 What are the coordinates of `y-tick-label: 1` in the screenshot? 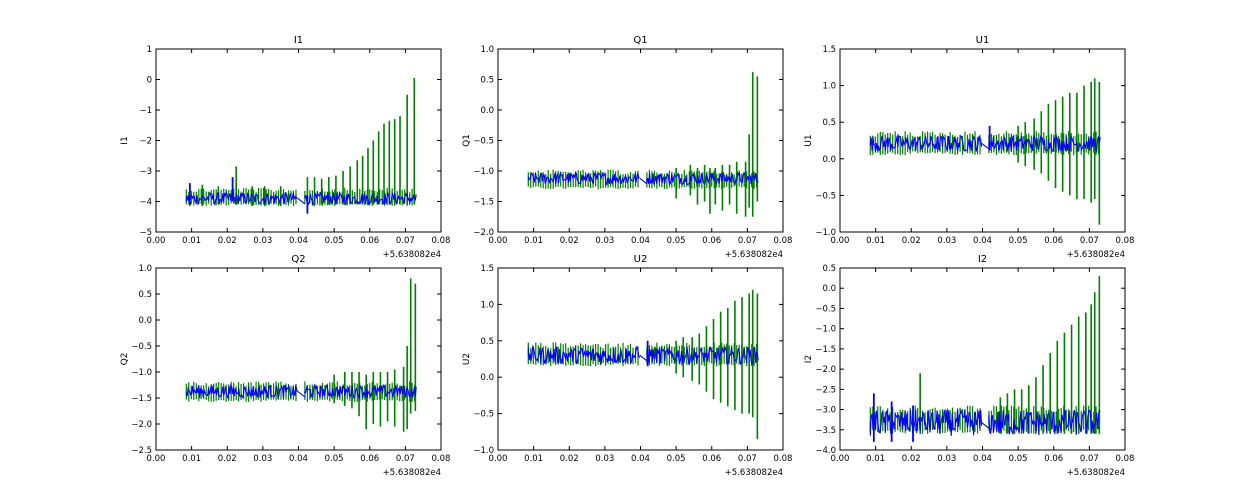 It's located at (149, 50).